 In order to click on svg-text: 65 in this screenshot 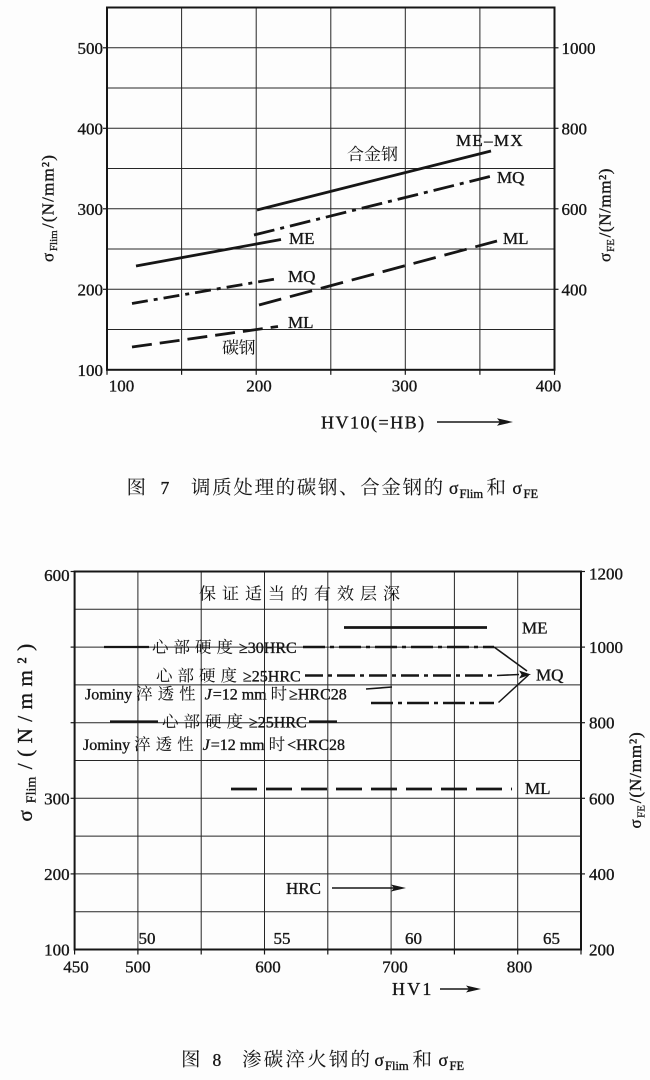, I will do `click(551, 938)`.